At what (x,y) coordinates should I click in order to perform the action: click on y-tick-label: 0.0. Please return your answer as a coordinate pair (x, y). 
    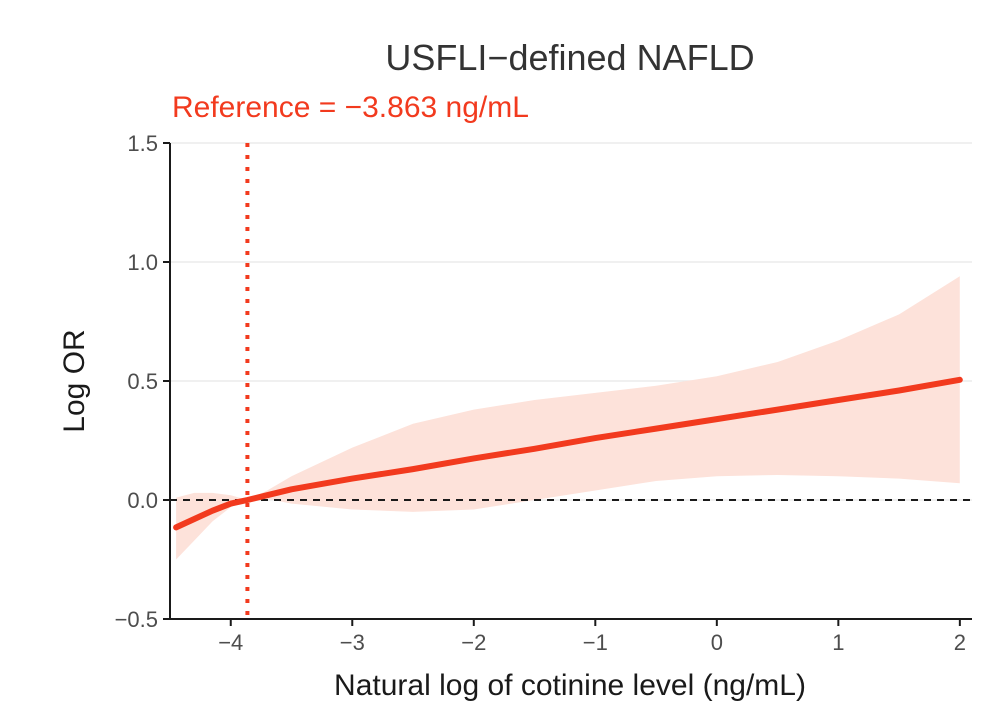
    Looking at the image, I should click on (142, 500).